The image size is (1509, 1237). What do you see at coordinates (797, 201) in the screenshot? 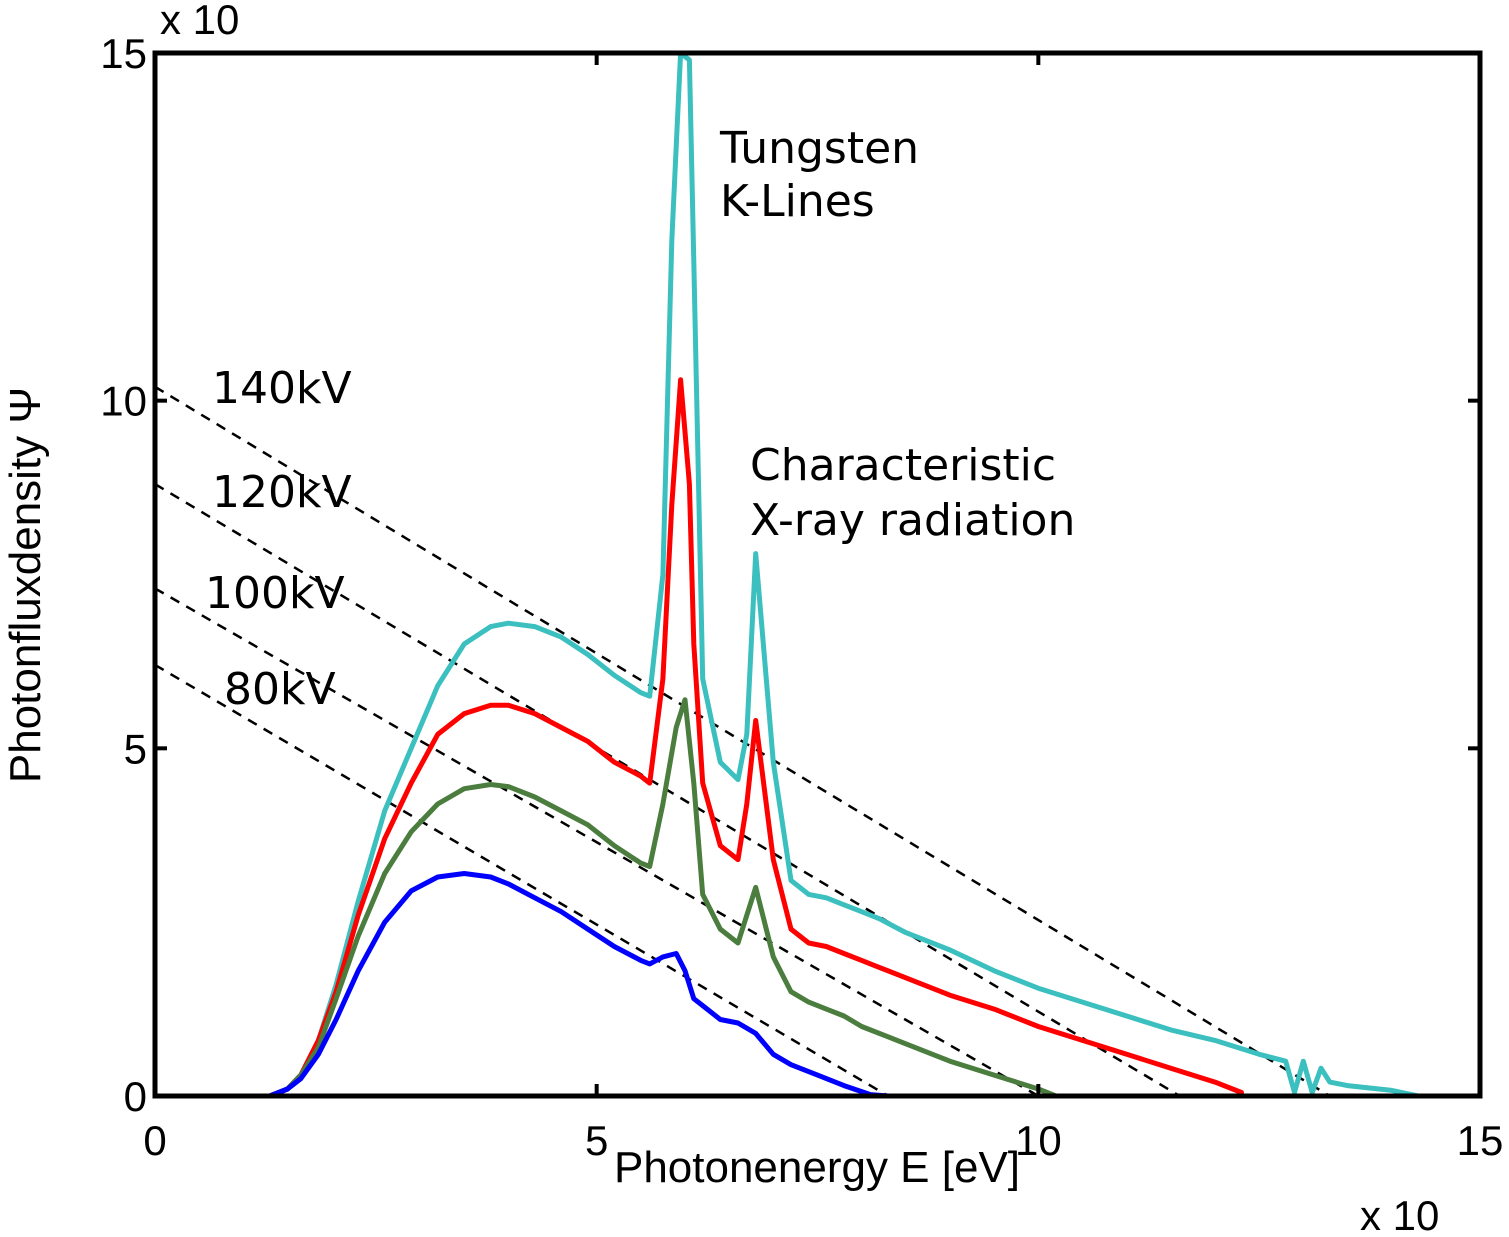
I see `annotation-tungsten-line-2: K-Lines` at bounding box center [797, 201].